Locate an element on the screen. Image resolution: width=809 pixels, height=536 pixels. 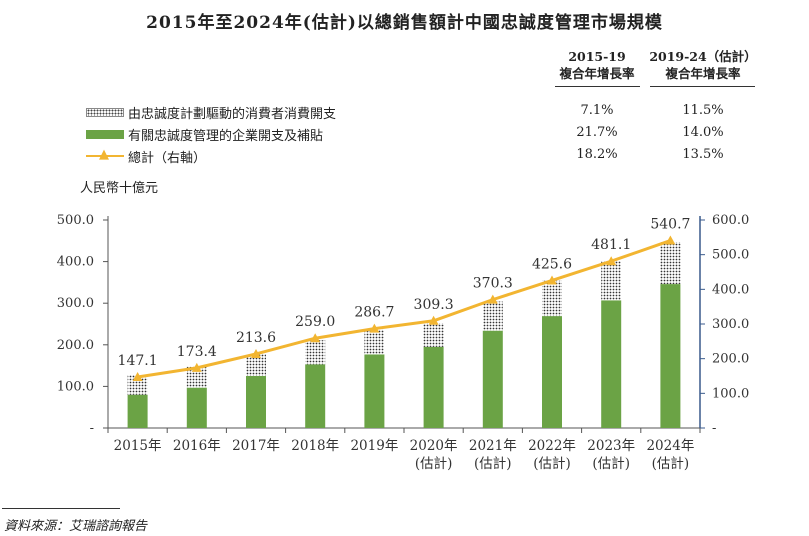
left-axis-tick-label: 100.0 is located at coordinates (75, 386).